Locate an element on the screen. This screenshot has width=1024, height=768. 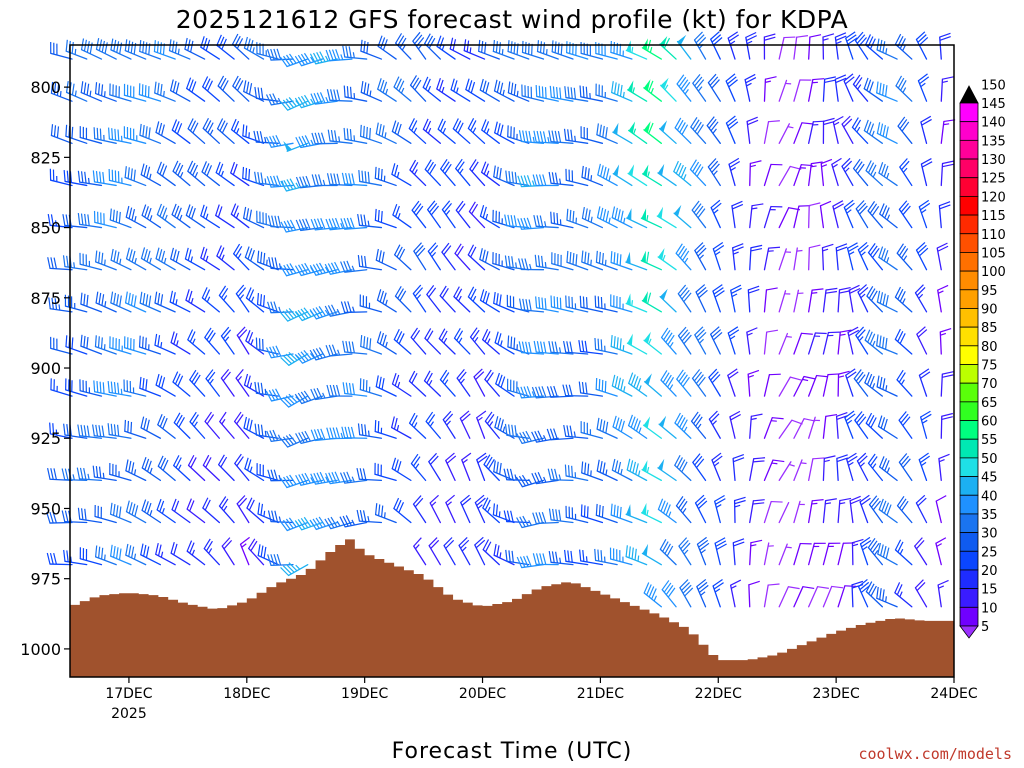
wind-barb-flag is located at coordinates (644, 508).